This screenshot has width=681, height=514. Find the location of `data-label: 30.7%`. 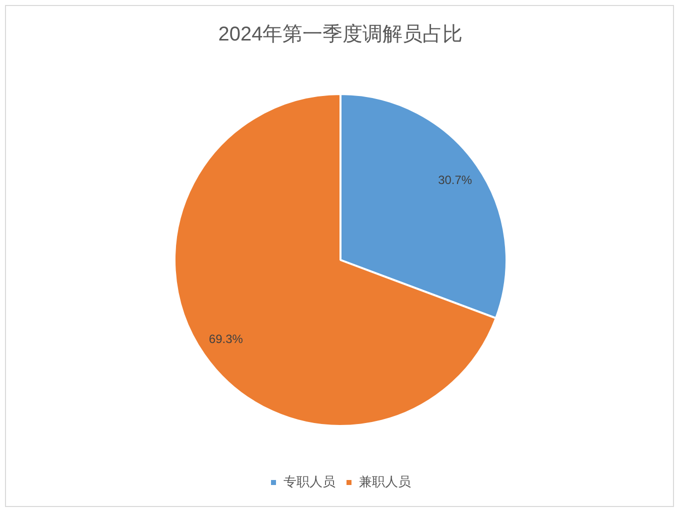

data-label: 30.7% is located at coordinates (455, 179).